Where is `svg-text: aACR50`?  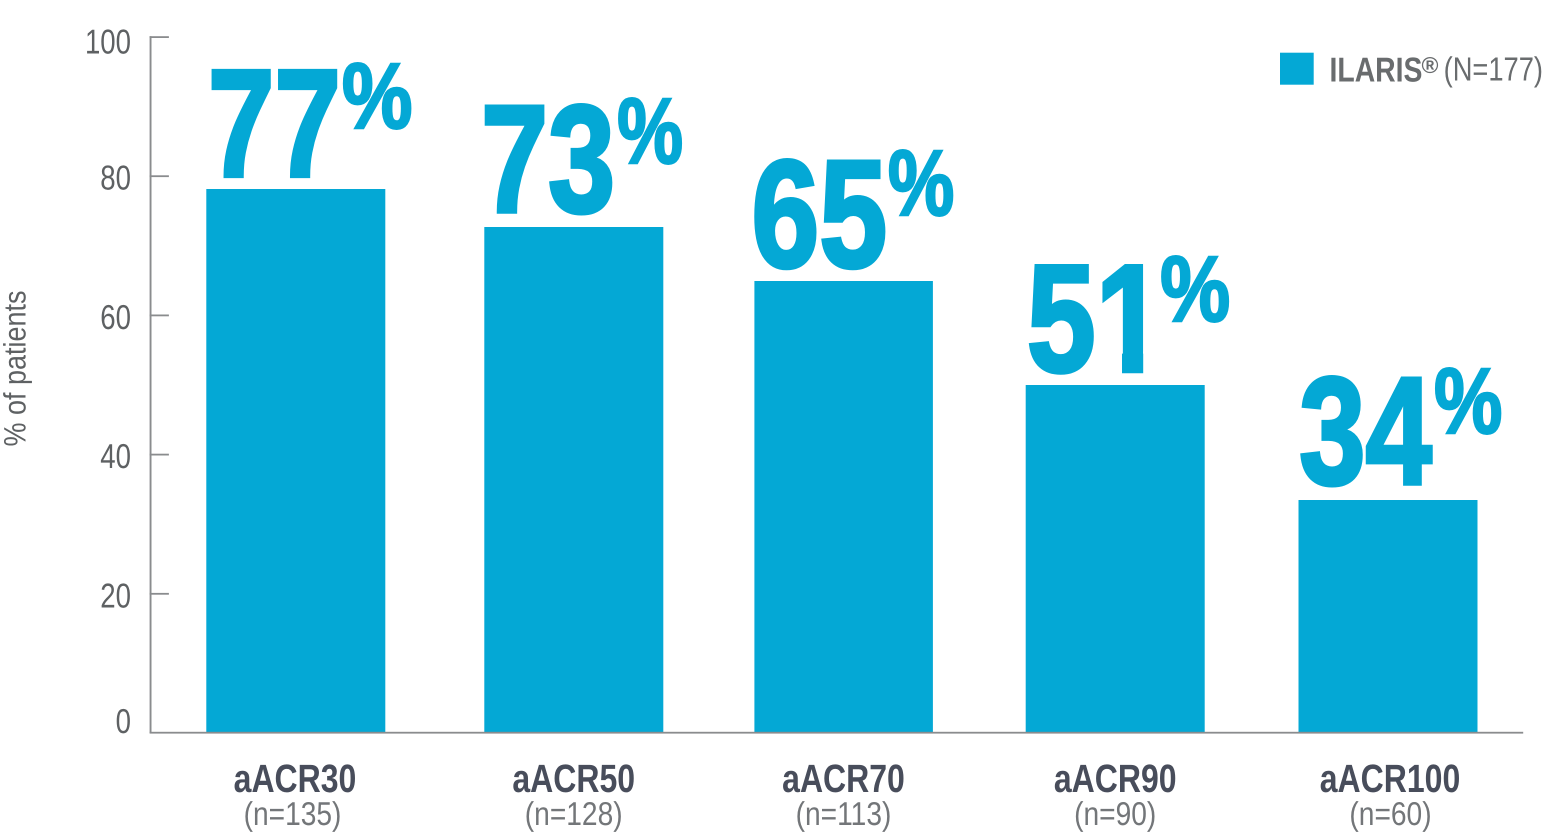 svg-text: aACR50 is located at coordinates (573, 779).